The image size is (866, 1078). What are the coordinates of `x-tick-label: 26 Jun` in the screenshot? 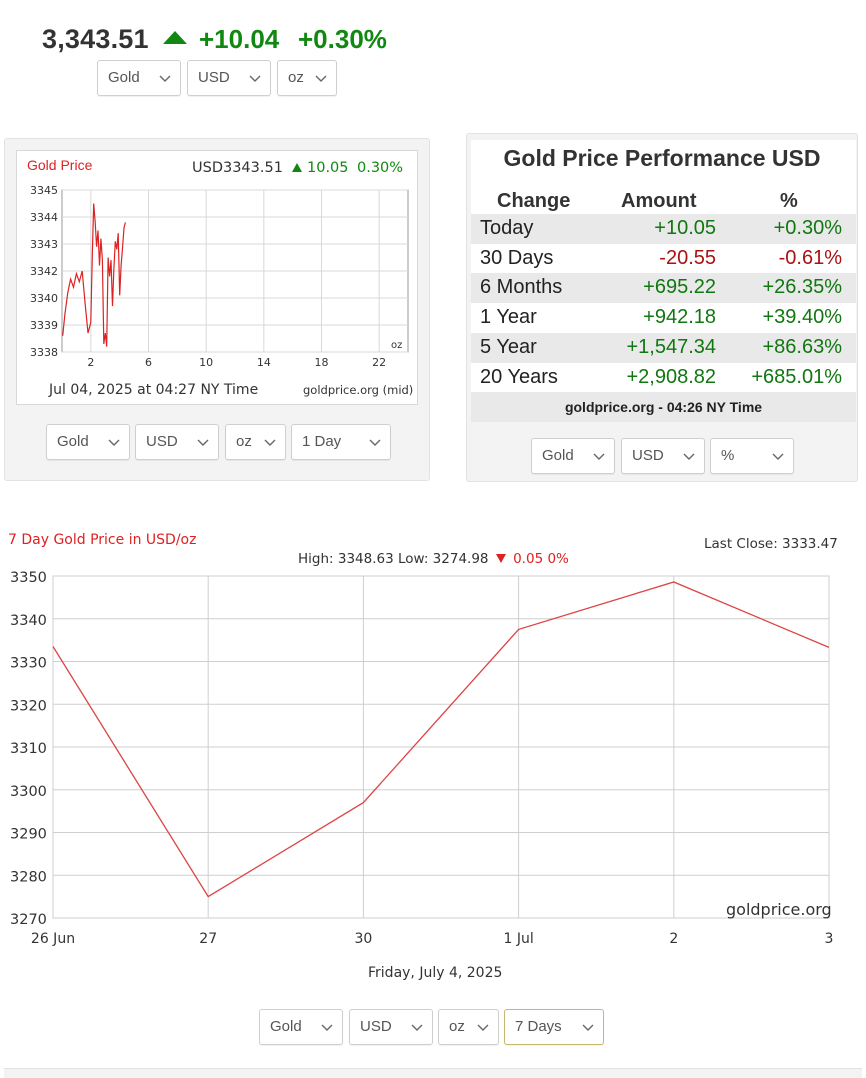 It's located at (53, 939).